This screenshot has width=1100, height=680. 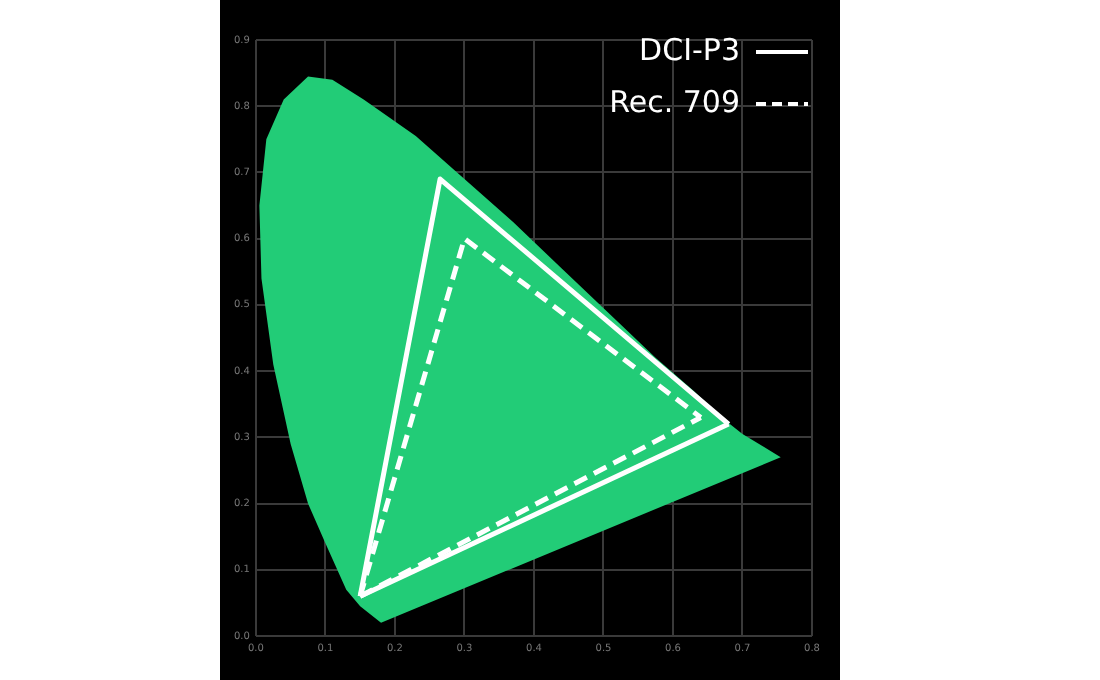 What do you see at coordinates (674, 101) in the screenshot?
I see `legend-label: Rec. 709` at bounding box center [674, 101].